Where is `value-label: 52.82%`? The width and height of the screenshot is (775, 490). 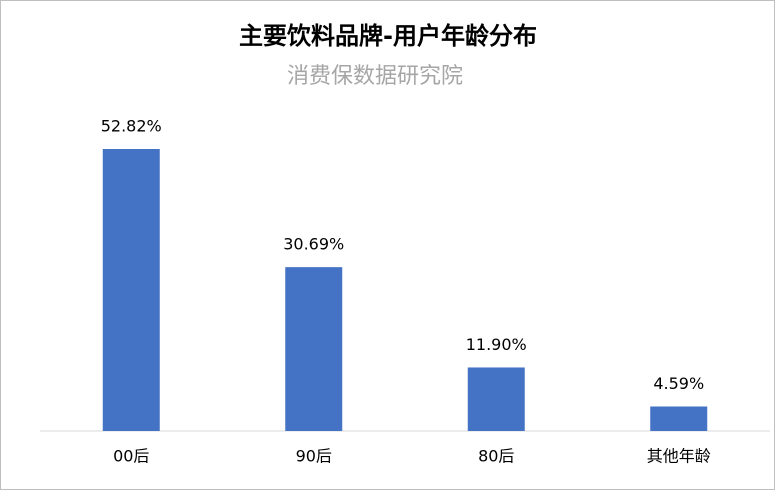
value-label: 52.82% is located at coordinates (131, 126).